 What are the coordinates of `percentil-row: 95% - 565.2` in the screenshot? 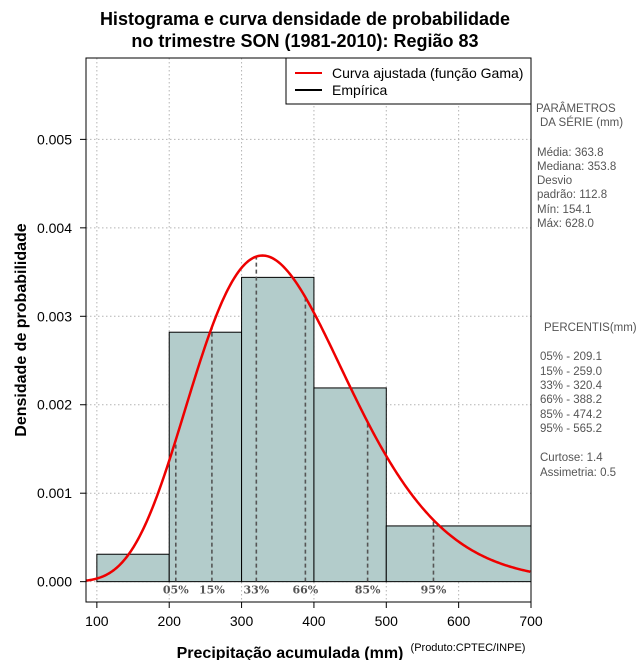 It's located at (571, 429).